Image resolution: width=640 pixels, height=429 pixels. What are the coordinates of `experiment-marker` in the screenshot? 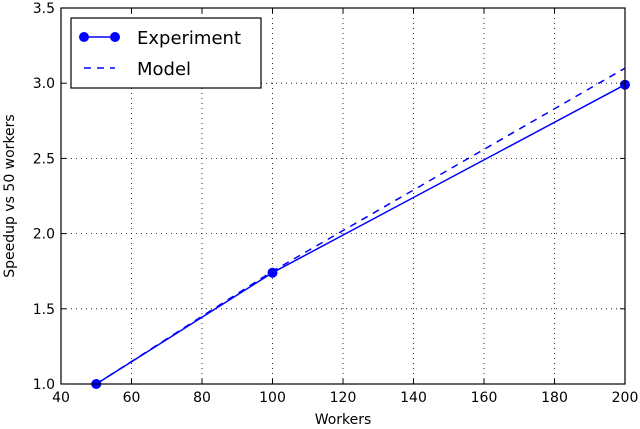 It's located at (272, 272).